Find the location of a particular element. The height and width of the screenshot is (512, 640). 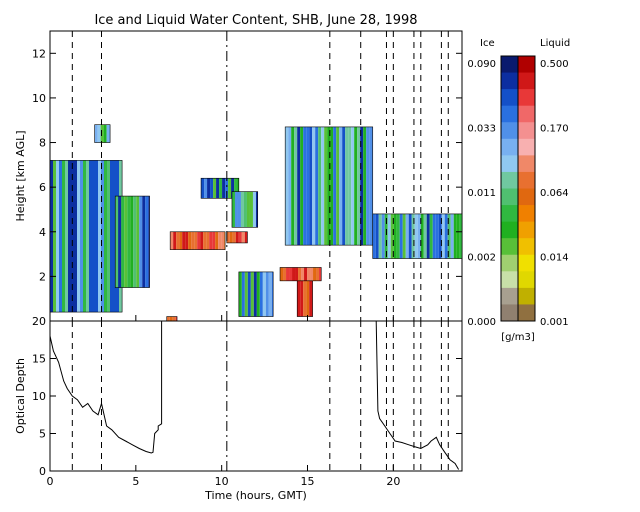

y-tick-label: 15 is located at coordinates (39, 359).